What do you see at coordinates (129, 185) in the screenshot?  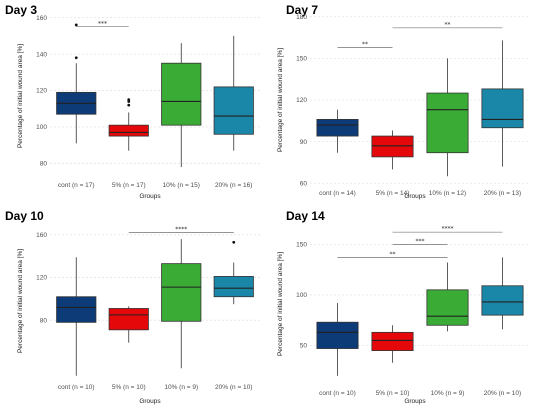 I see `x-tick-label: 5% (n = 17)` at bounding box center [129, 185].